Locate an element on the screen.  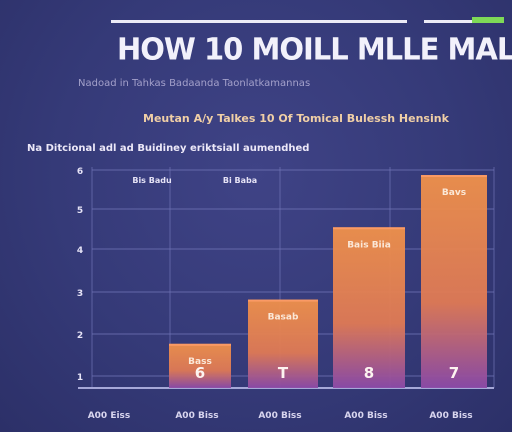
bar-value-label: 6 is located at coordinates (200, 373).